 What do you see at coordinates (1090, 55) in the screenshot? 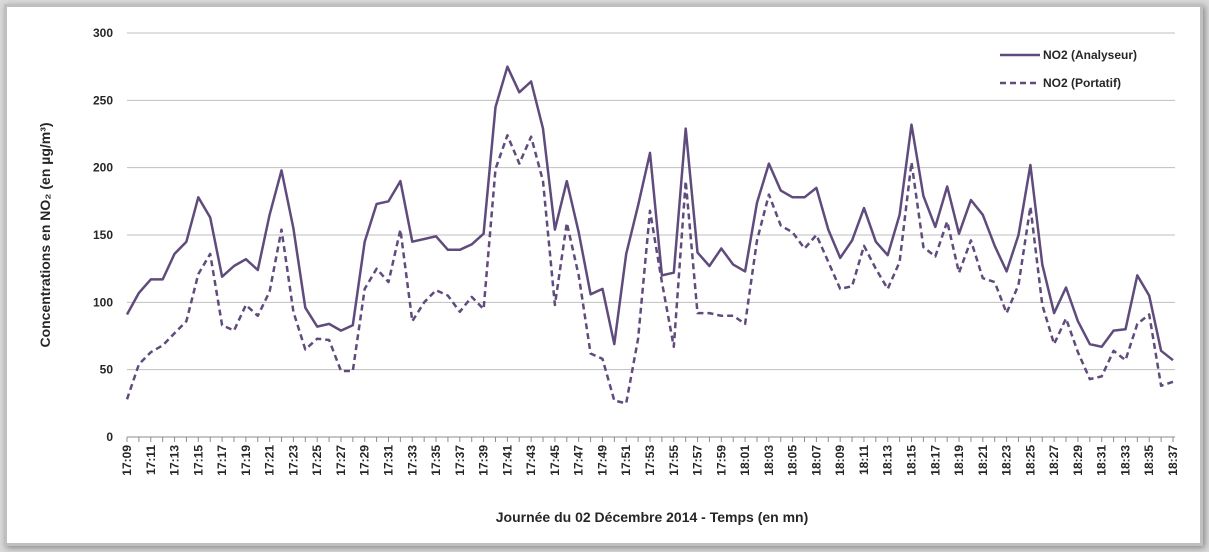
I see `legend-label: NO2 (Analyseur)` at bounding box center [1090, 55].